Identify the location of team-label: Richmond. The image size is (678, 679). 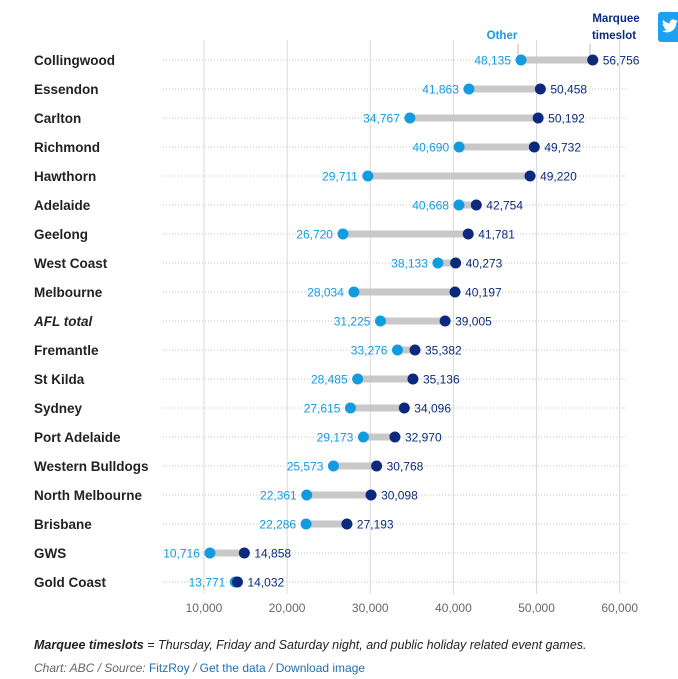
(67, 147).